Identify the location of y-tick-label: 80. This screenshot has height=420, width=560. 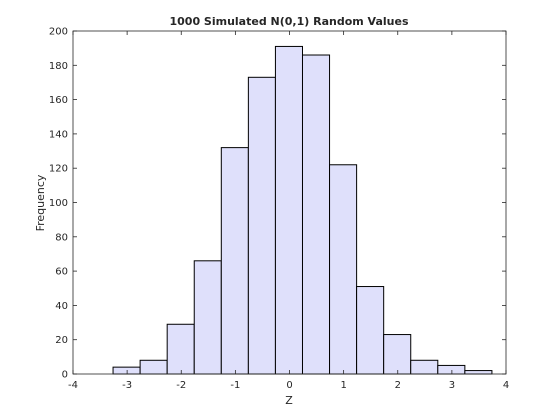
(61, 237).